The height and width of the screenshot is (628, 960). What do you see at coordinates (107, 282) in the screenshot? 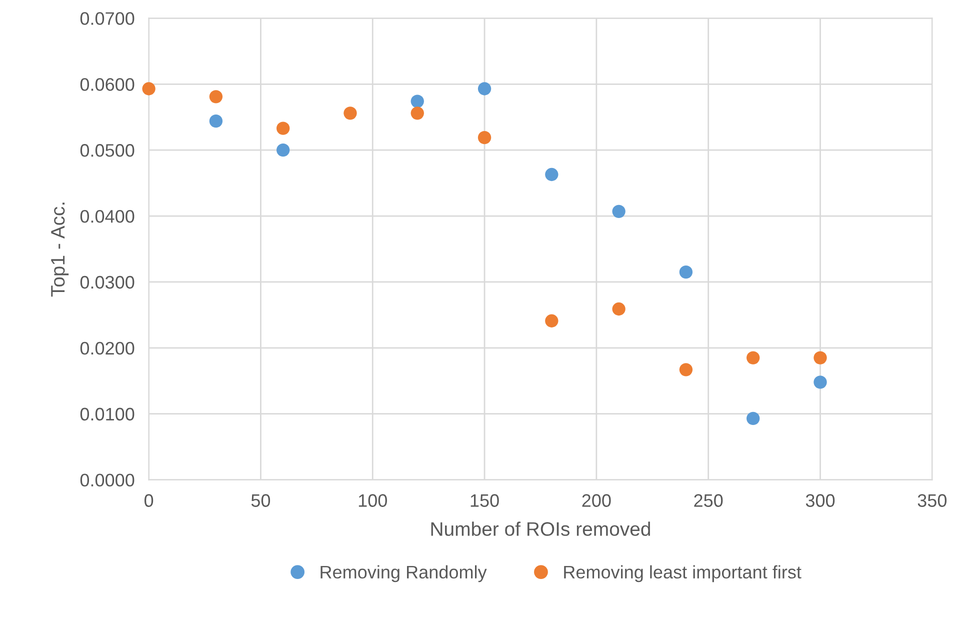
I see `y-tick-label: 0.0300` at bounding box center [107, 282].